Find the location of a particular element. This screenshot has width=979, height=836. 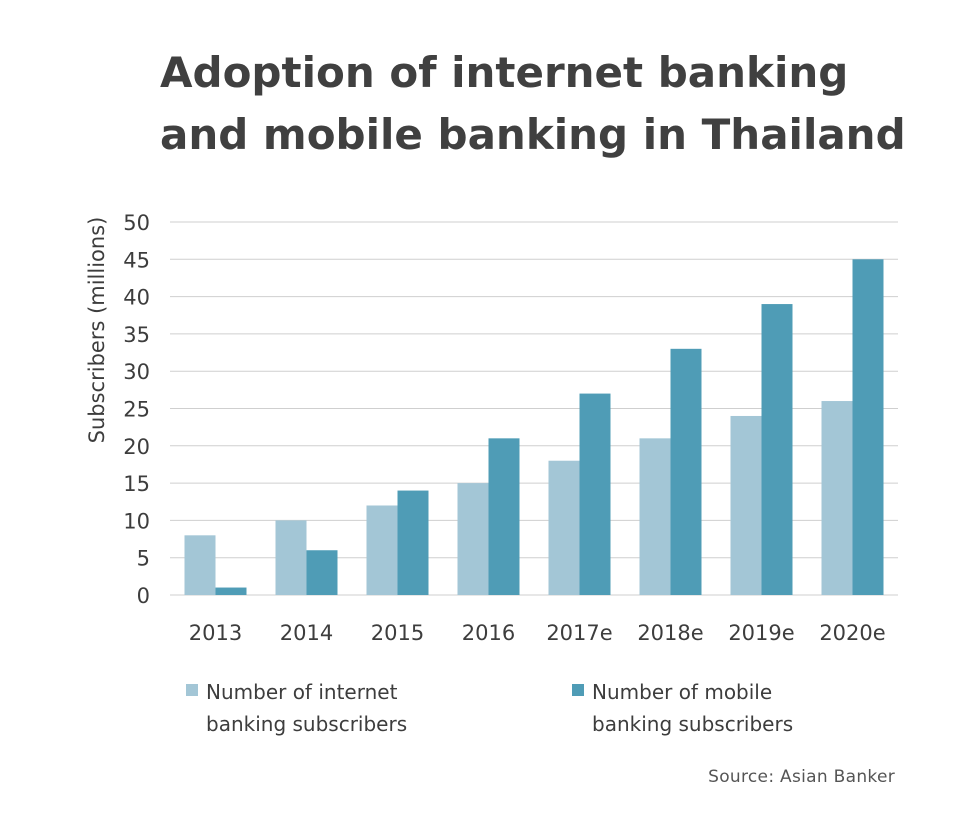

legend-swatch-mobile is located at coordinates (578, 690).